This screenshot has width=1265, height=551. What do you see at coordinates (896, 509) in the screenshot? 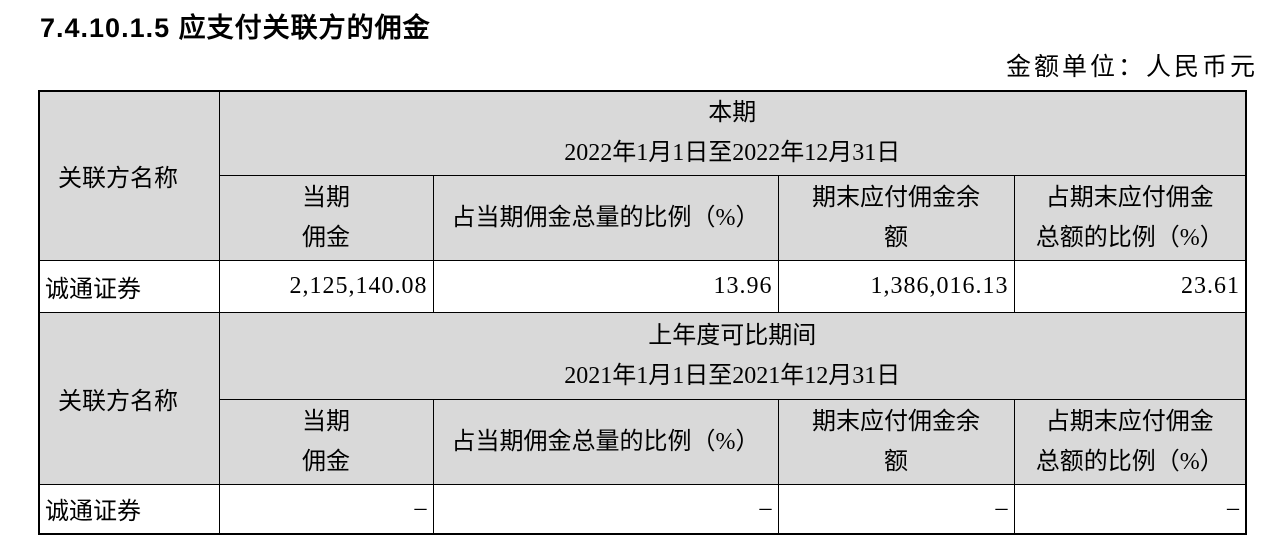
I see `value-ending-payable-balance: –` at bounding box center [896, 509].